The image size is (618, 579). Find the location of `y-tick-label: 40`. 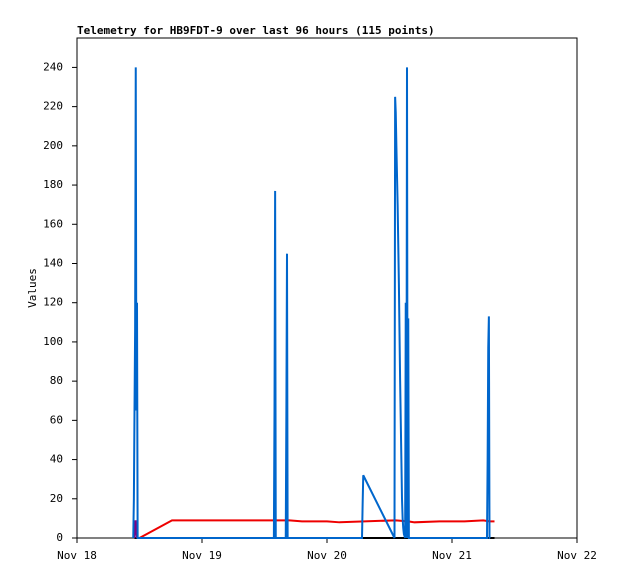

y-tick-label: 40 is located at coordinates (56, 459).